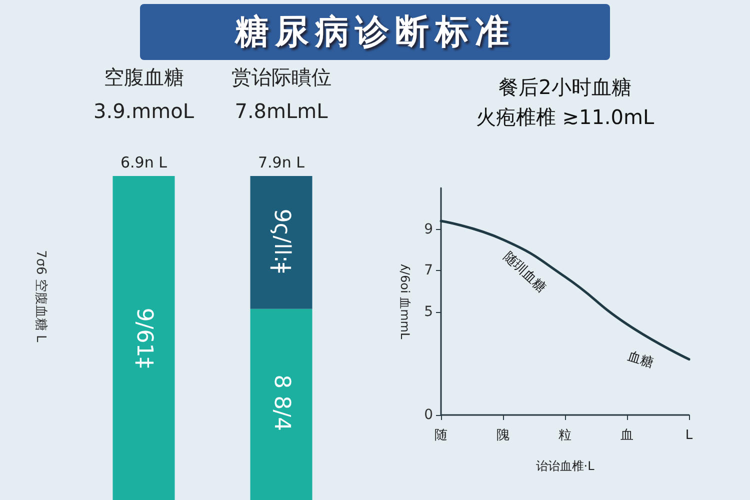 The height and width of the screenshot is (500, 750). What do you see at coordinates (503, 435) in the screenshot?
I see `x-tick-label: 隗` at bounding box center [503, 435].